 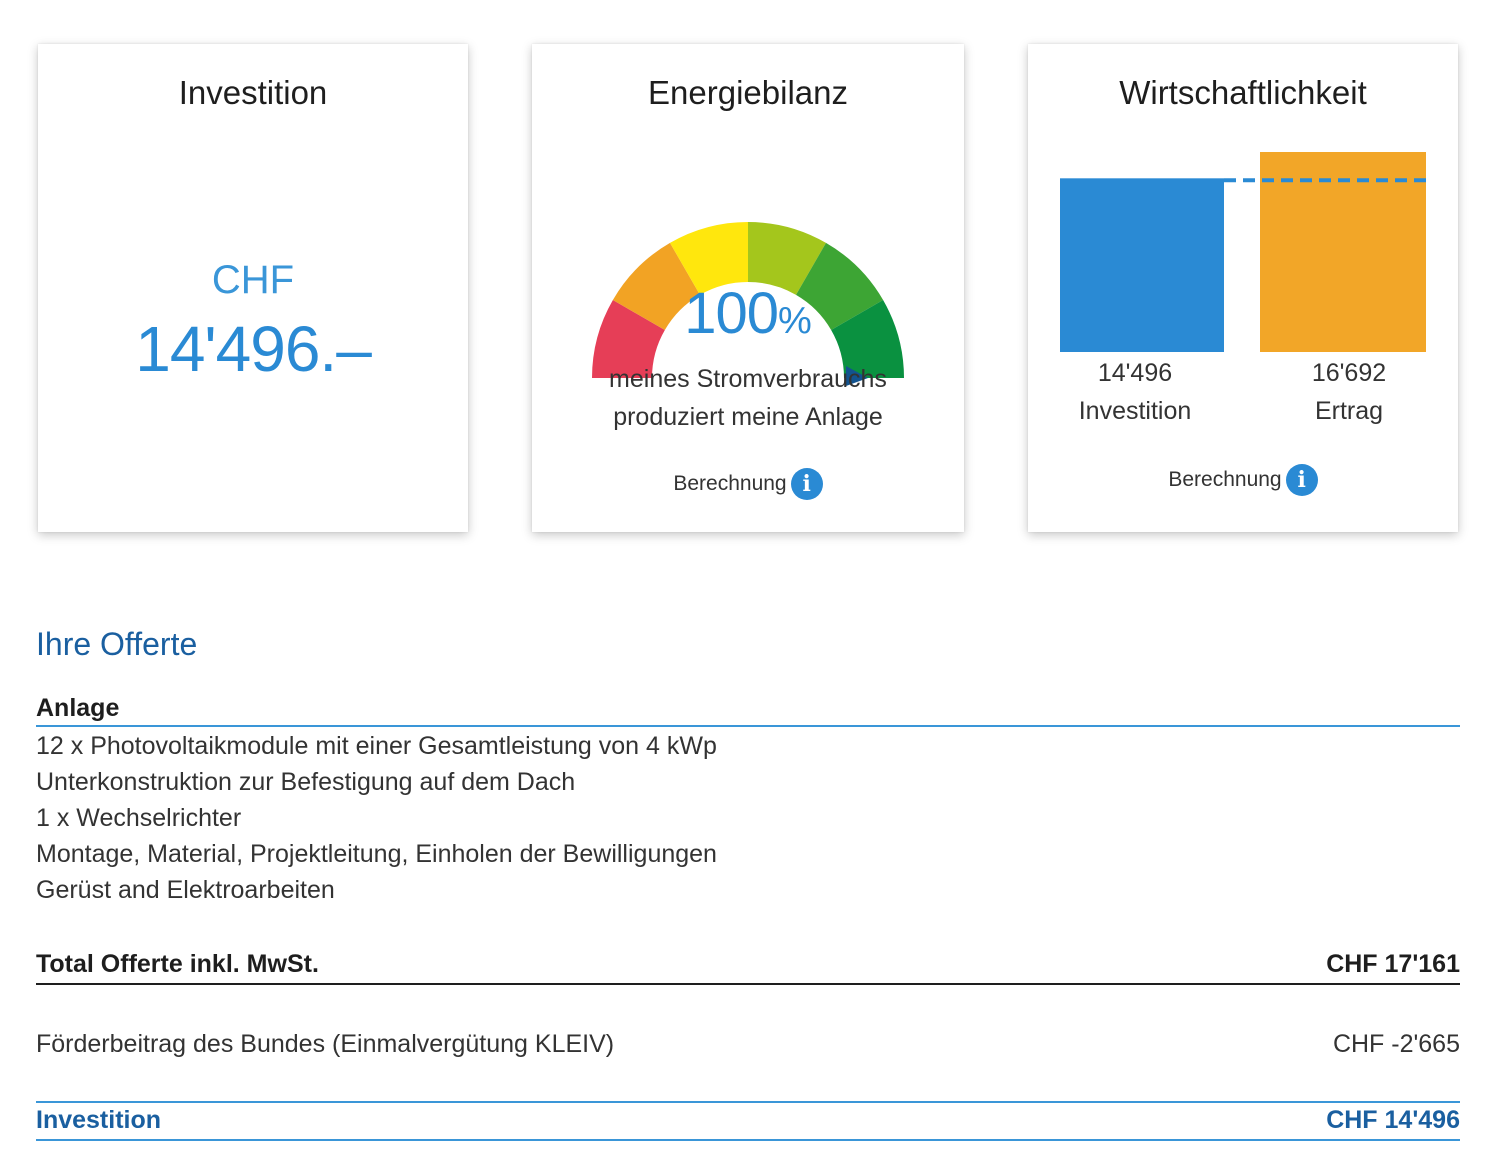 I want to click on gauge-pointer-icon, so click(x=857, y=376).